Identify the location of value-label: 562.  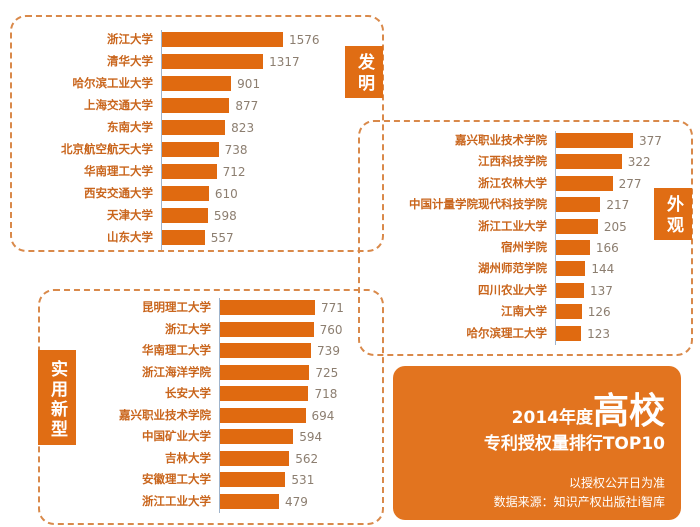
(307, 458).